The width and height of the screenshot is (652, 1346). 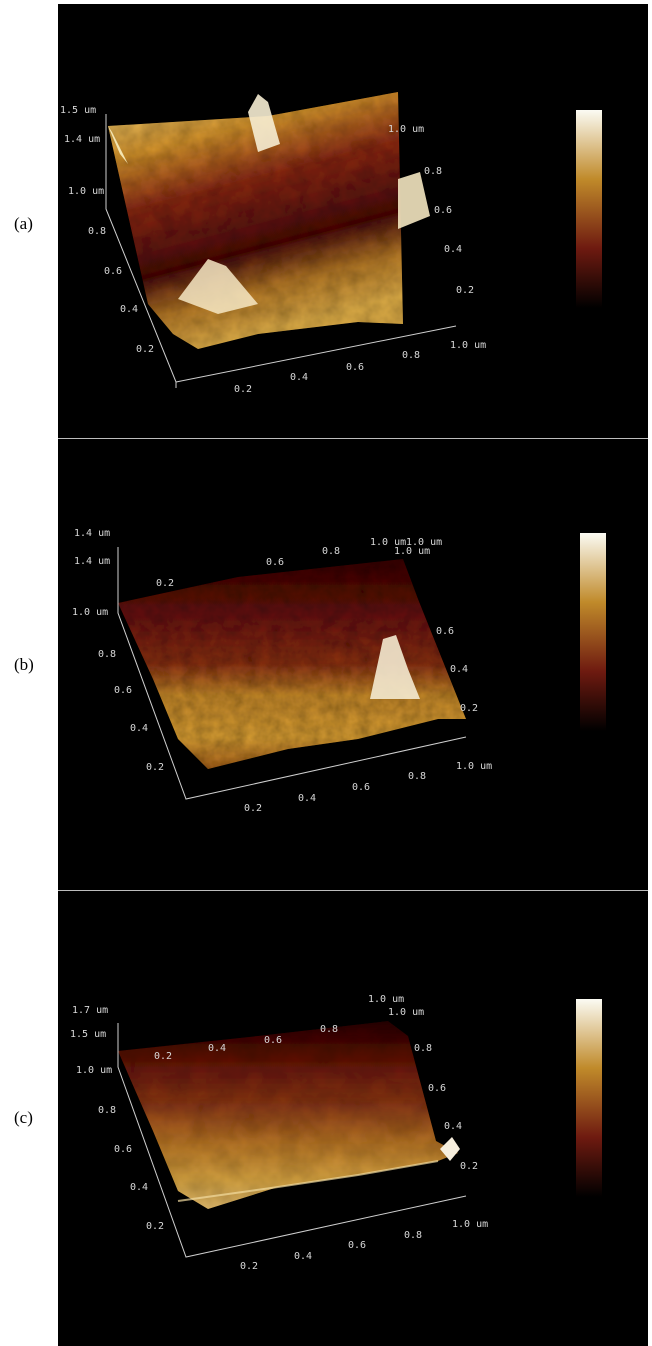 What do you see at coordinates (113, 271) in the screenshot?
I see `y-tick-a-3: 0.6` at bounding box center [113, 271].